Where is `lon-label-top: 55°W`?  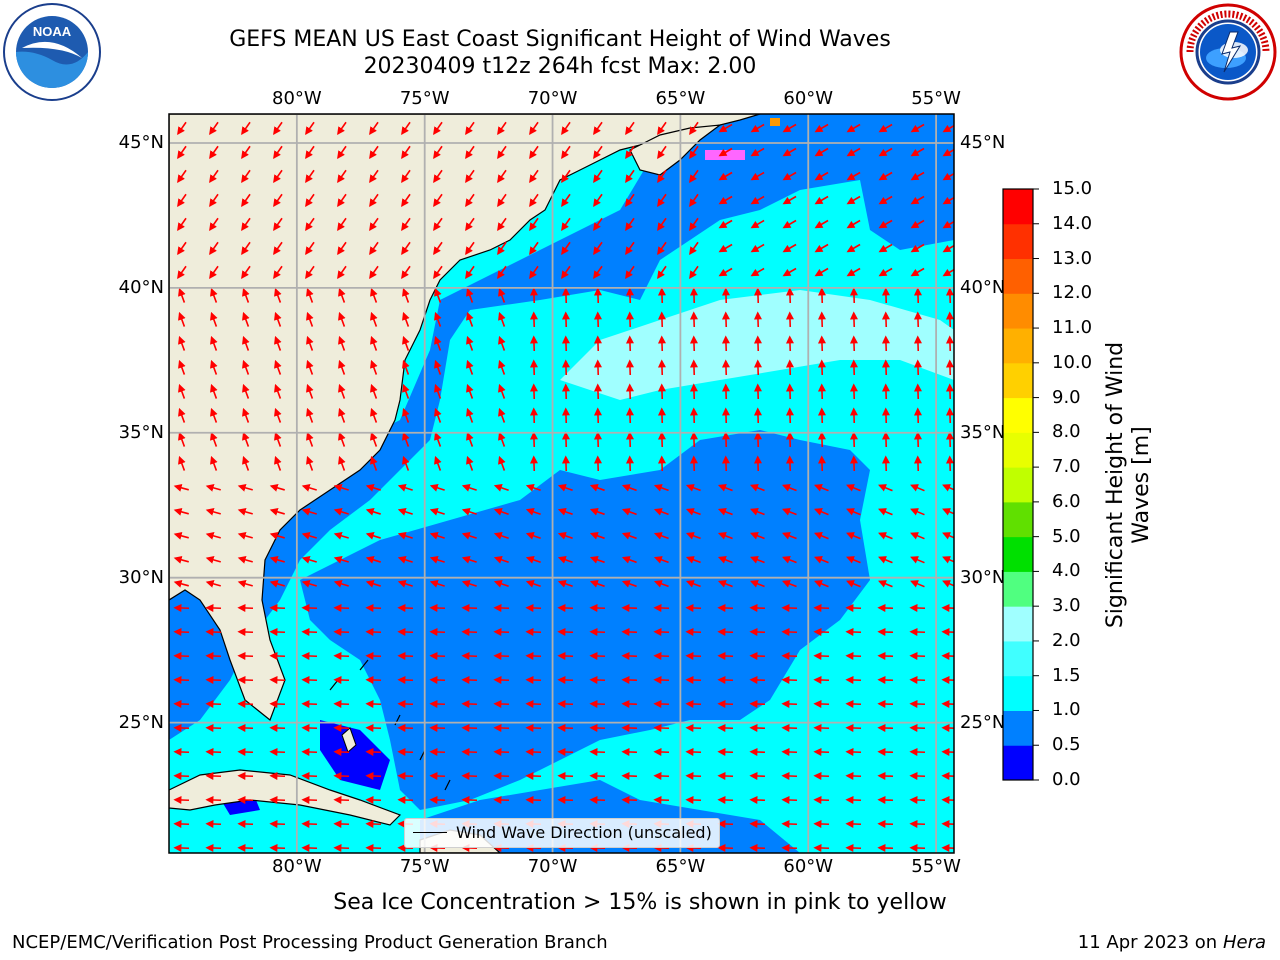
lon-label-top: 55°W is located at coordinates (936, 98).